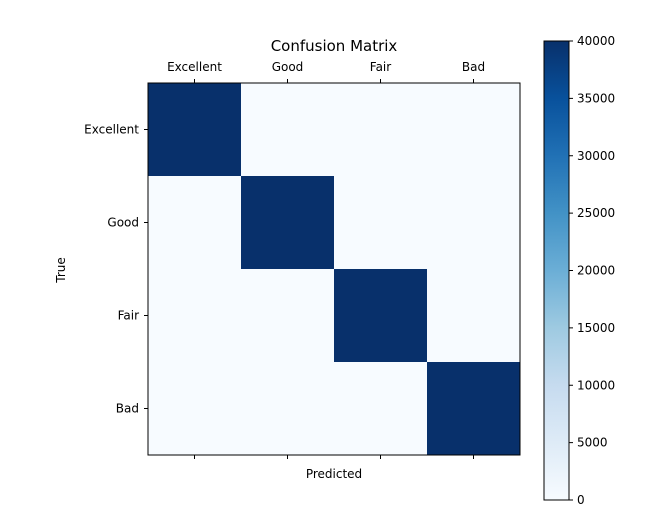 The image size is (656, 523). What do you see at coordinates (596, 41) in the screenshot?
I see `colorbar-tick-label: 40000` at bounding box center [596, 41].